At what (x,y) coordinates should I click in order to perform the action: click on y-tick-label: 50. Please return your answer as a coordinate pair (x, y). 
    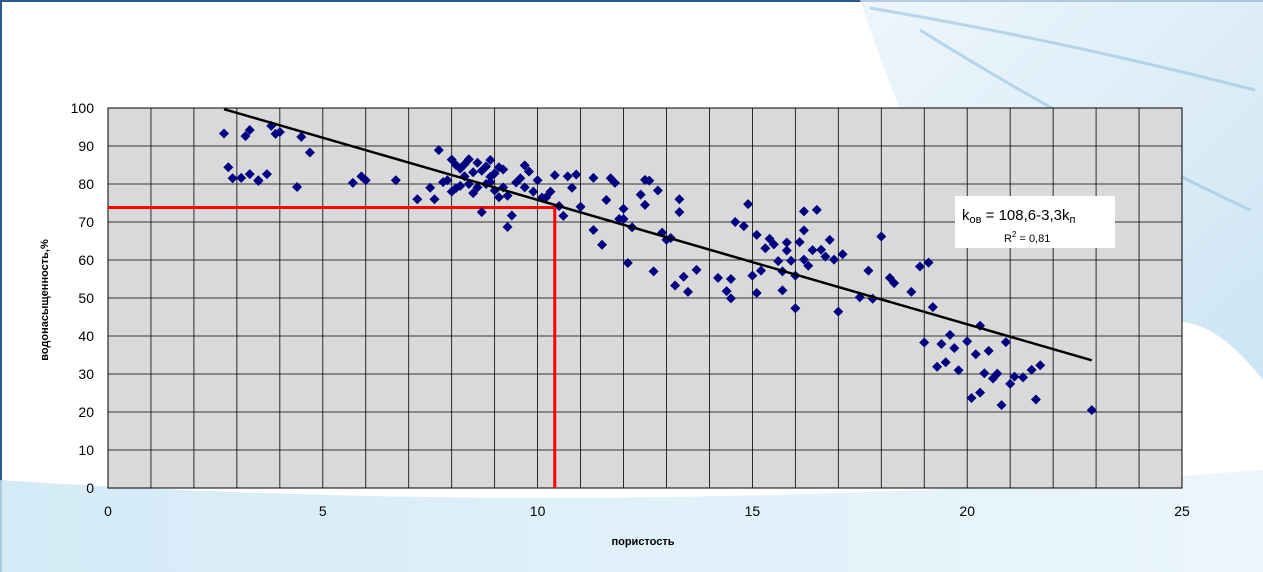
    Looking at the image, I should click on (86, 298).